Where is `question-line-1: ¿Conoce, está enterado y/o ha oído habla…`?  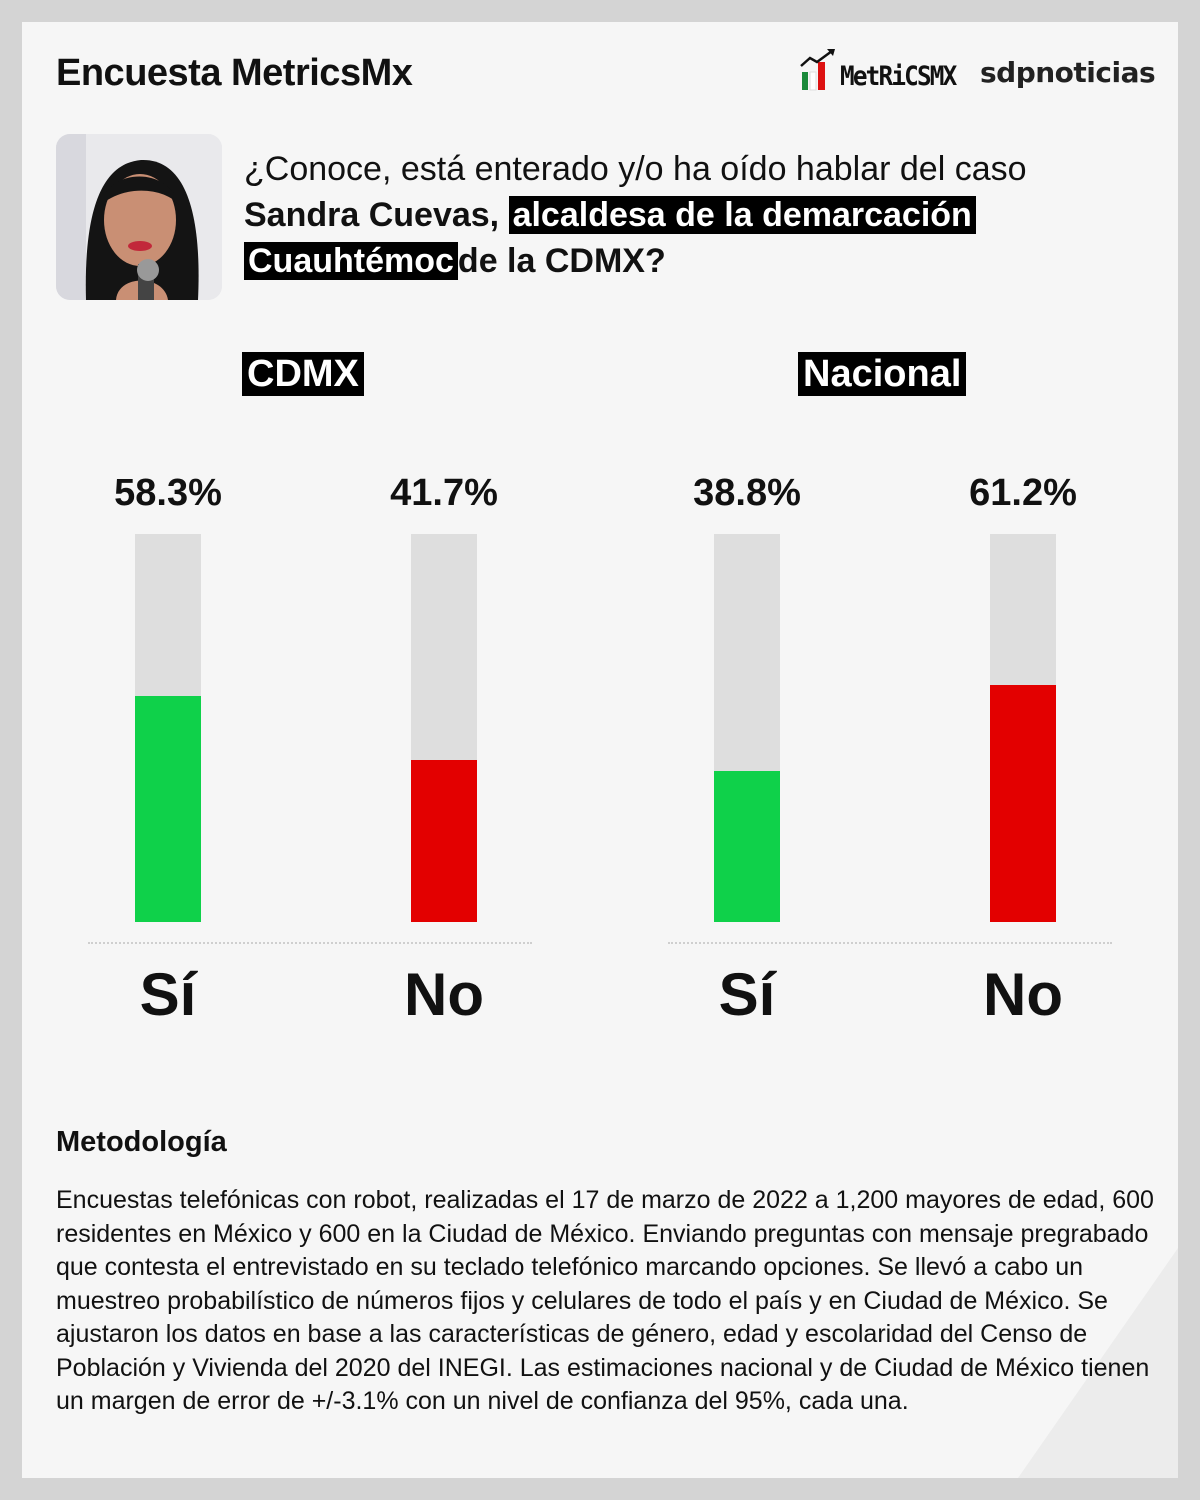
question-line-1: ¿Conoce, está enterado y/o ha oído habla… is located at coordinates (635, 169).